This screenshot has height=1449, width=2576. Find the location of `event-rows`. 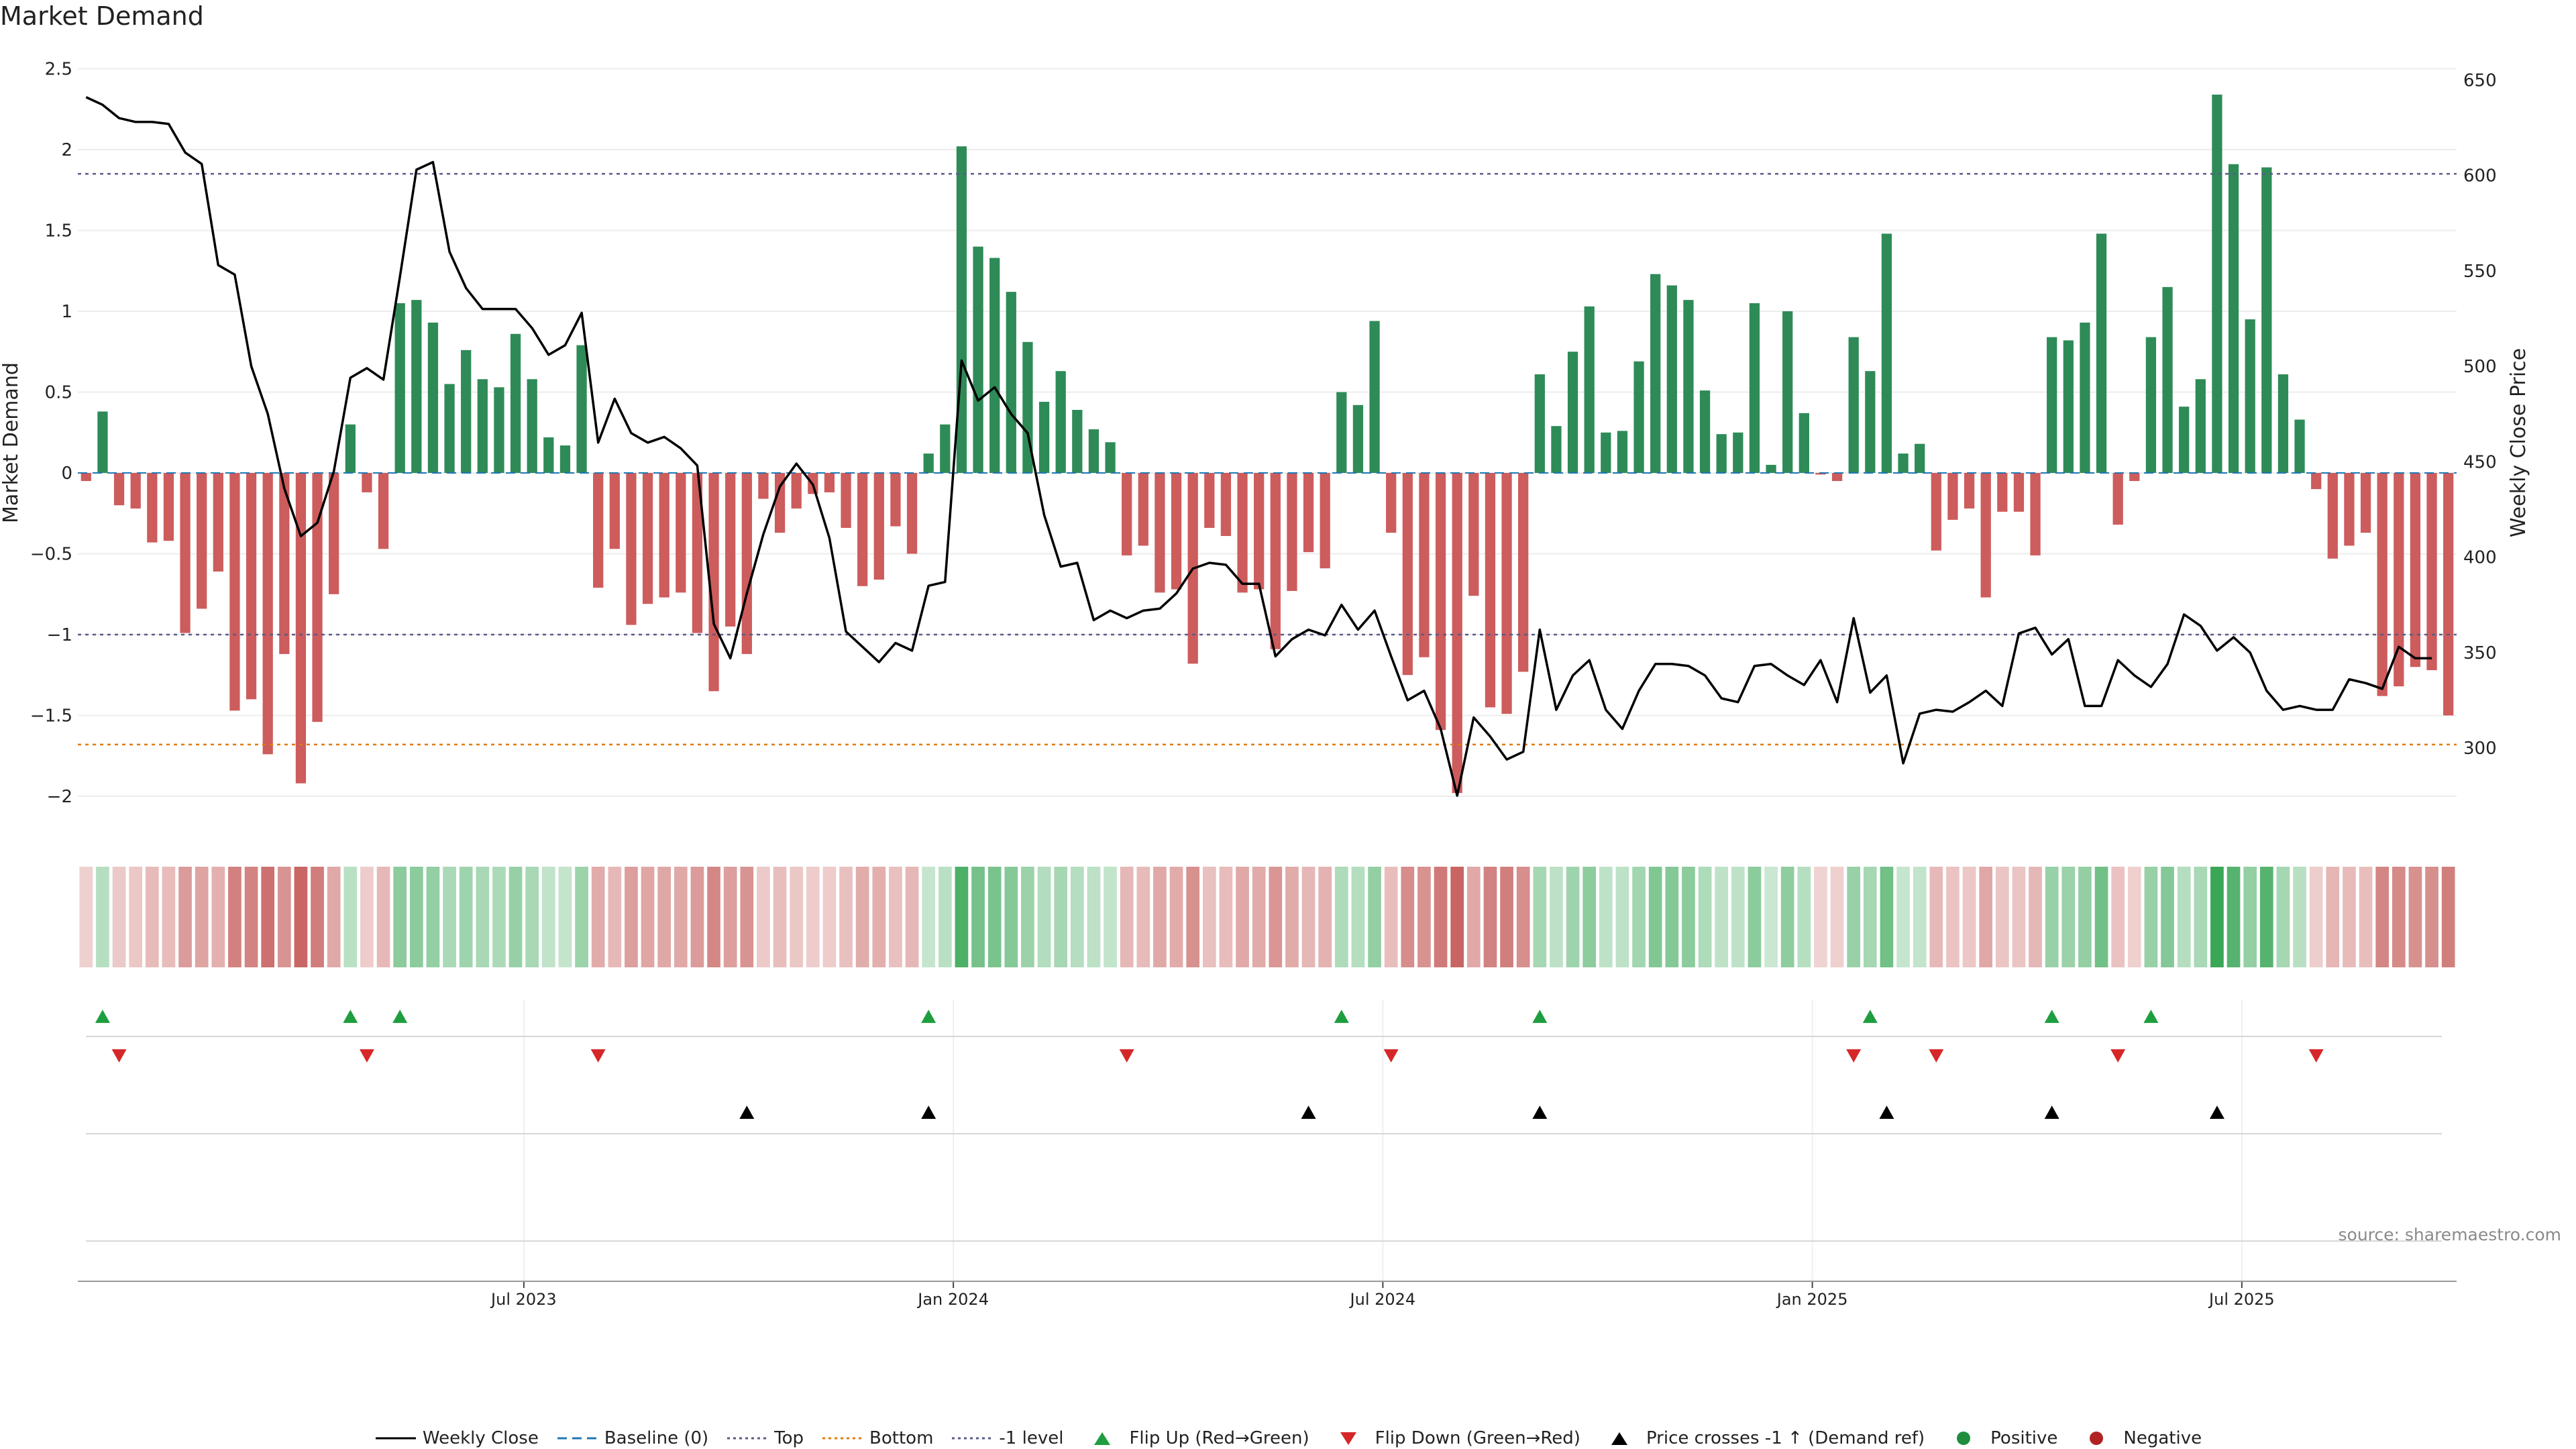

event-rows is located at coordinates (1264, 1126).